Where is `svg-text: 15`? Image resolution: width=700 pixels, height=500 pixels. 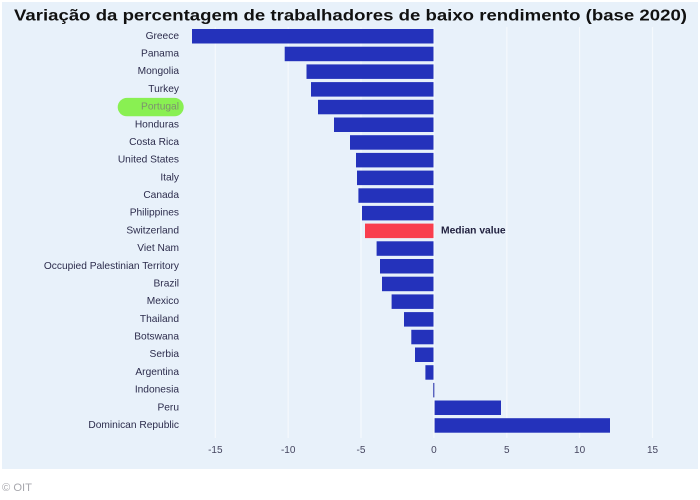 svg-text: 15 is located at coordinates (653, 450).